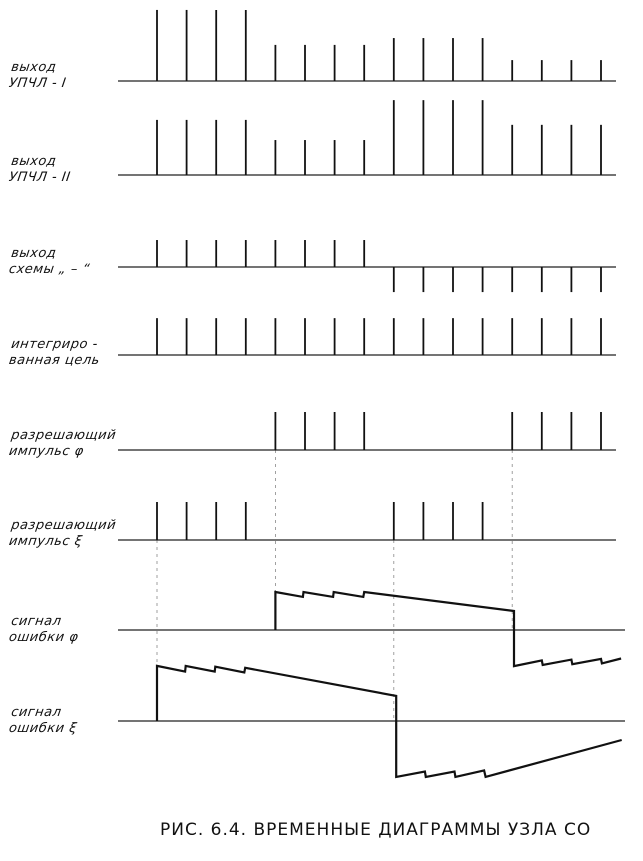 This screenshot has height=861, width=643. I want to click on label-upchl-2: выход УПЧЛ - II, so click(41, 170).